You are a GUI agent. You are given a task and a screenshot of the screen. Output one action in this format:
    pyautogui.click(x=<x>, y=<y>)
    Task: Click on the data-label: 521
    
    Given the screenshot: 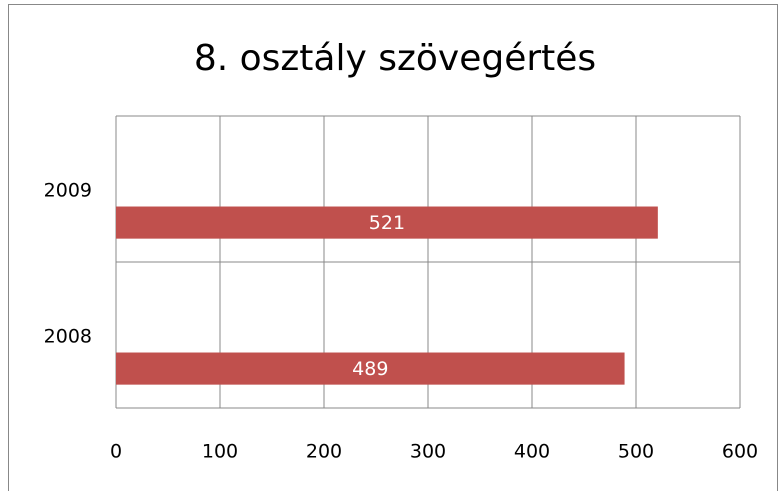 What is the action you would take?
    pyautogui.click(x=387, y=223)
    